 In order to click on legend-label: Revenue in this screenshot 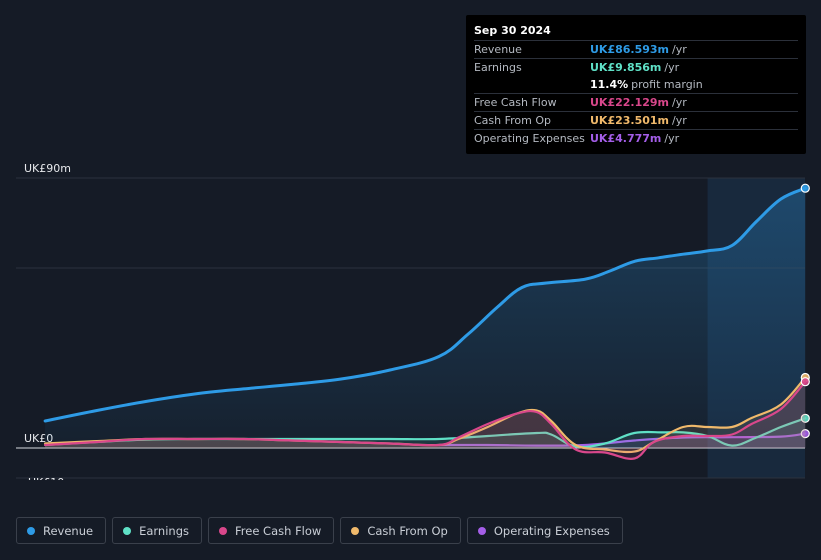, I will do `click(68, 530)`.